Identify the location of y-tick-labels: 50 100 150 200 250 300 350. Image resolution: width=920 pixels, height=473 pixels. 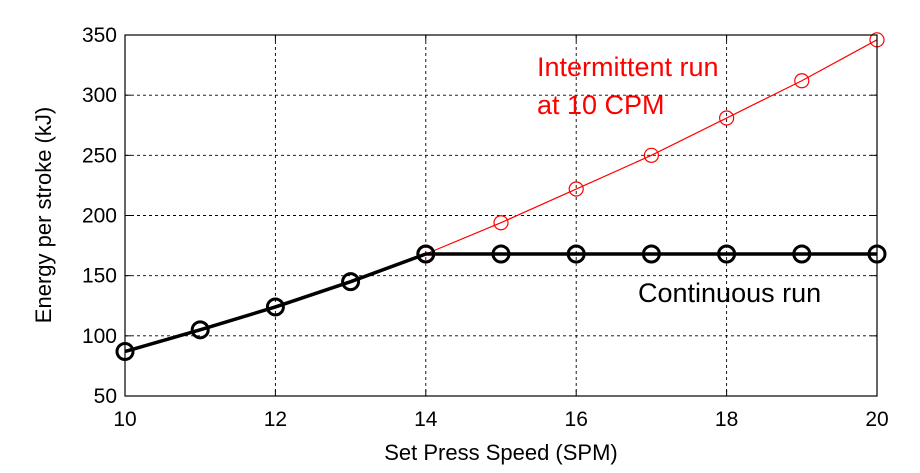
(99, 216).